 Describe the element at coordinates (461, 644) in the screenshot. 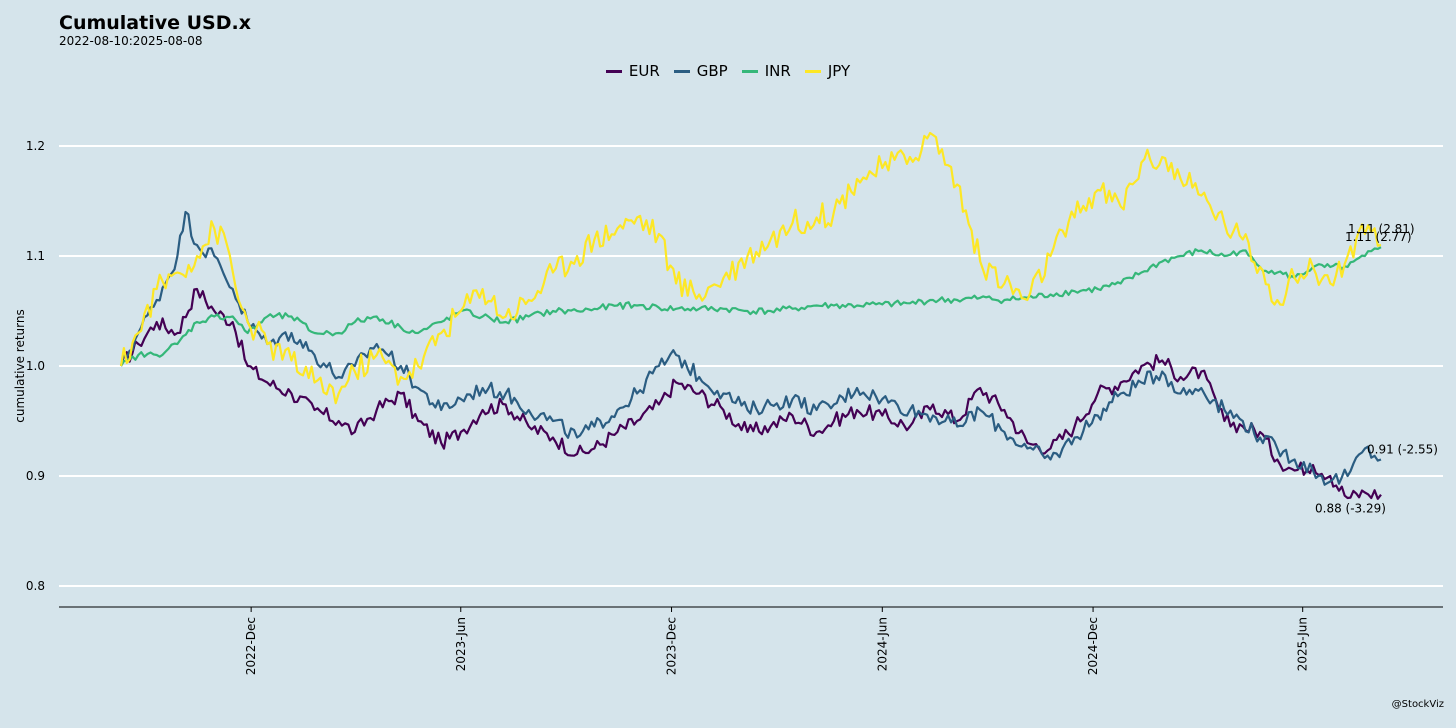

I see `x-tick-label: 2023-Jun` at that location.